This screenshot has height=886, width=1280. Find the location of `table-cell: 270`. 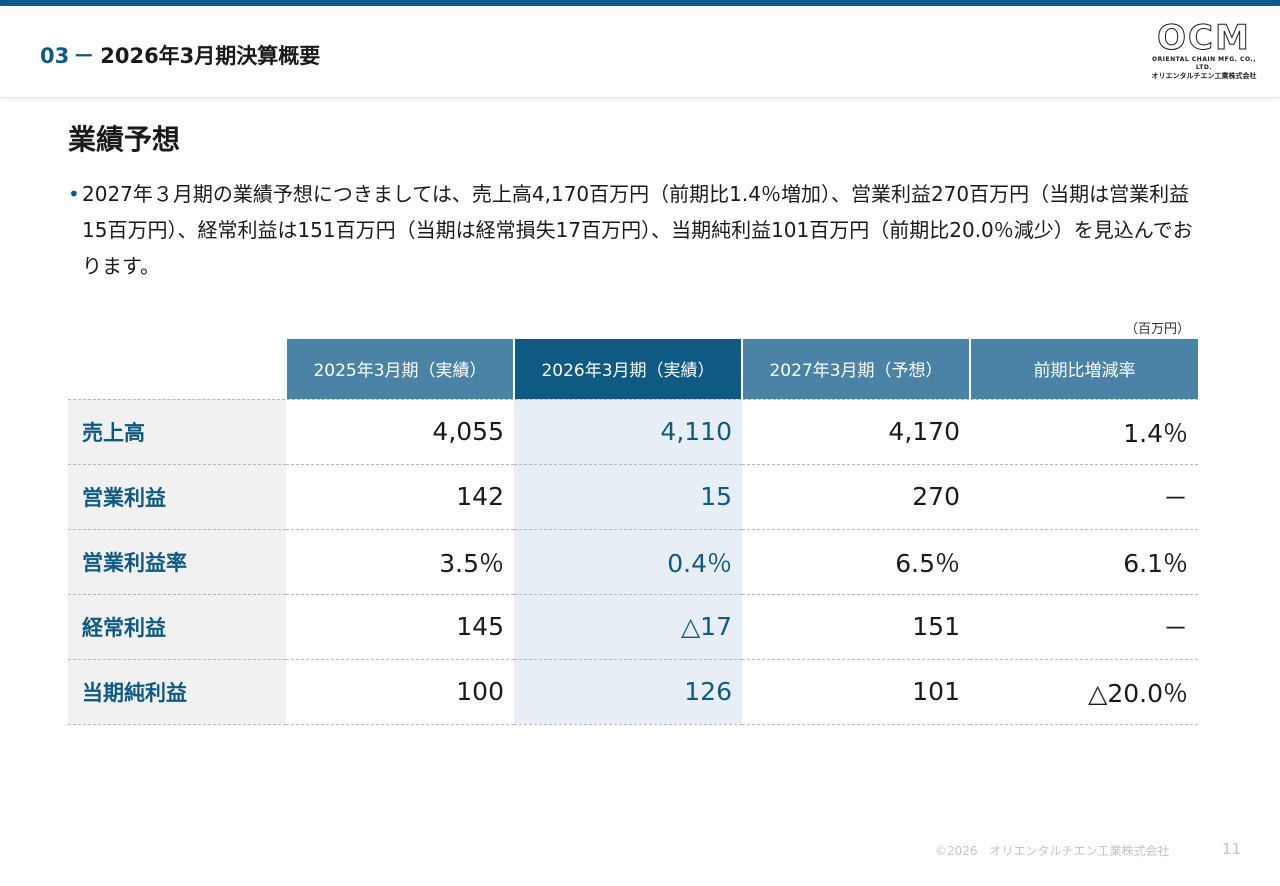

table-cell: 270 is located at coordinates (856, 497).